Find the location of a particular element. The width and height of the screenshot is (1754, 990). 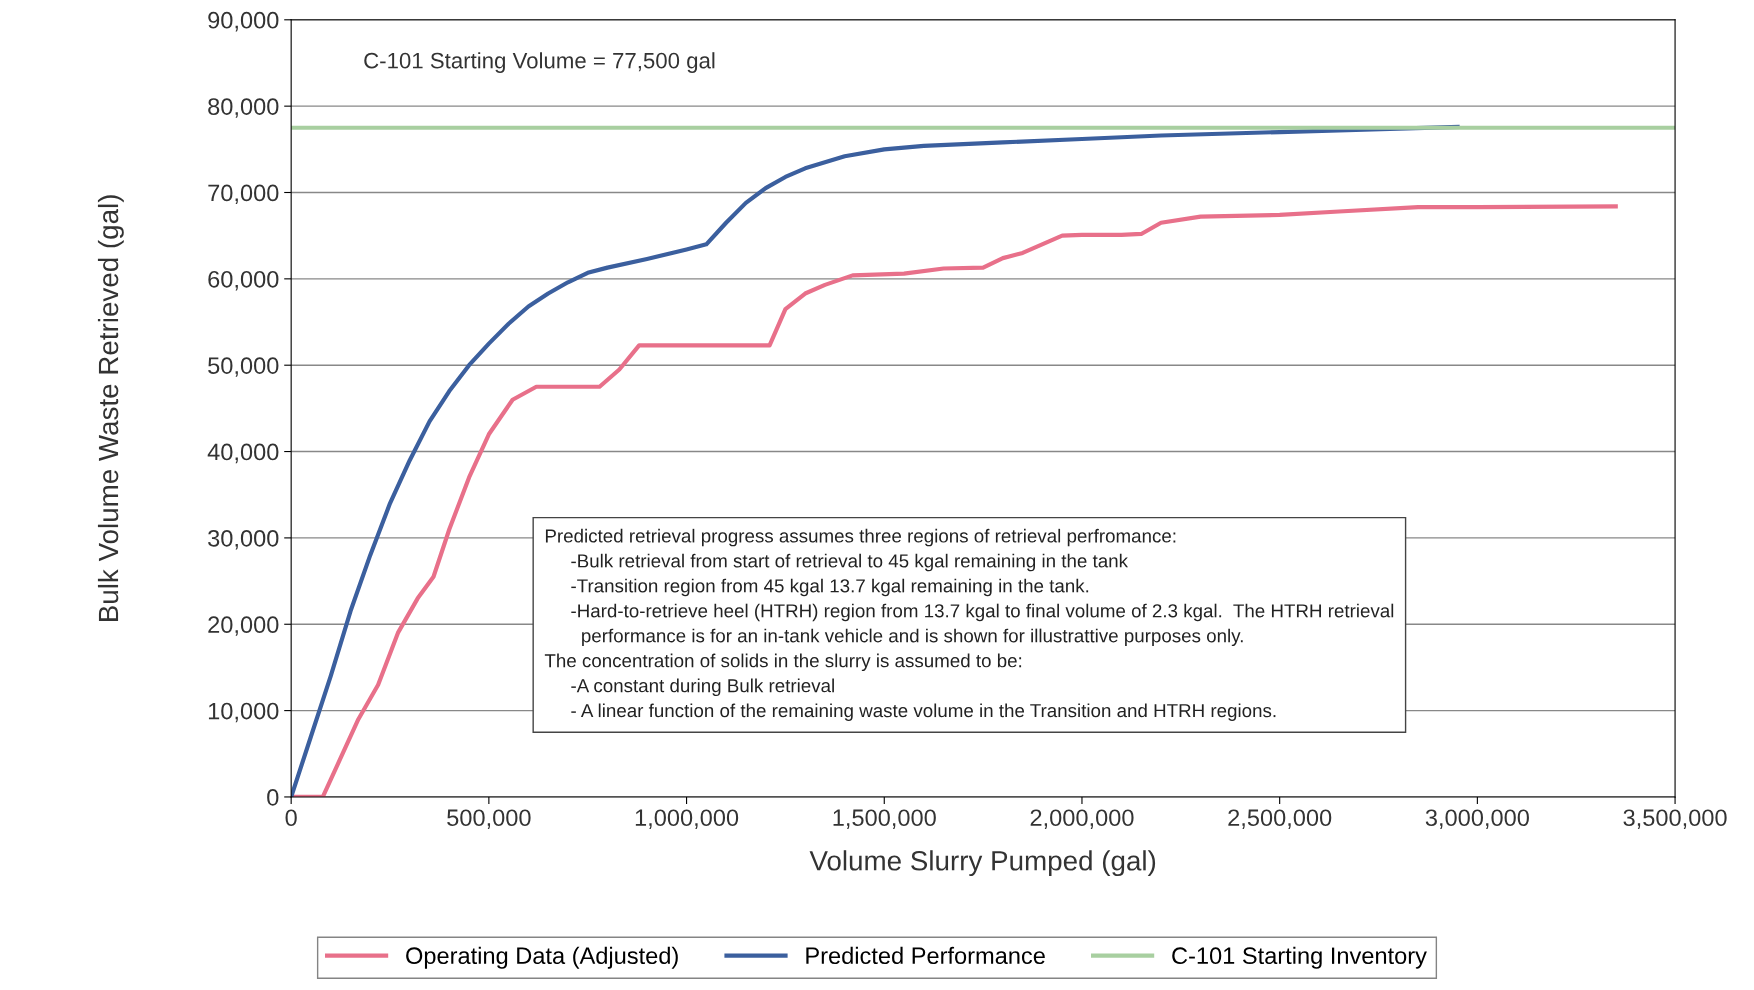

annotation: C-101 Starting Volume = 77,500 gal is located at coordinates (539, 62).